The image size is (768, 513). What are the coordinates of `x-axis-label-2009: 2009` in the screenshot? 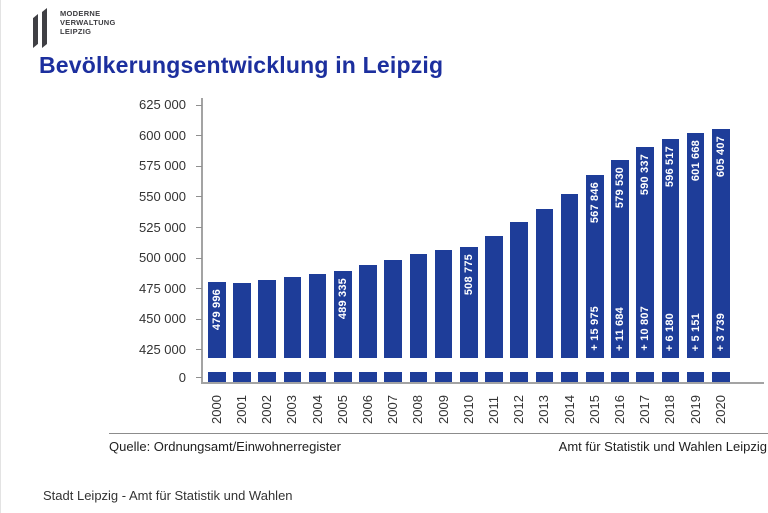 It's located at (443, 409).